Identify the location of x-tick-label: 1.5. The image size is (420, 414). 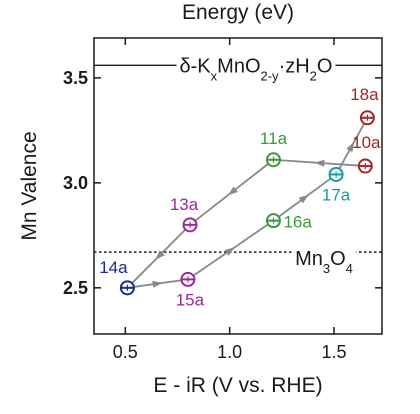
(333, 352).